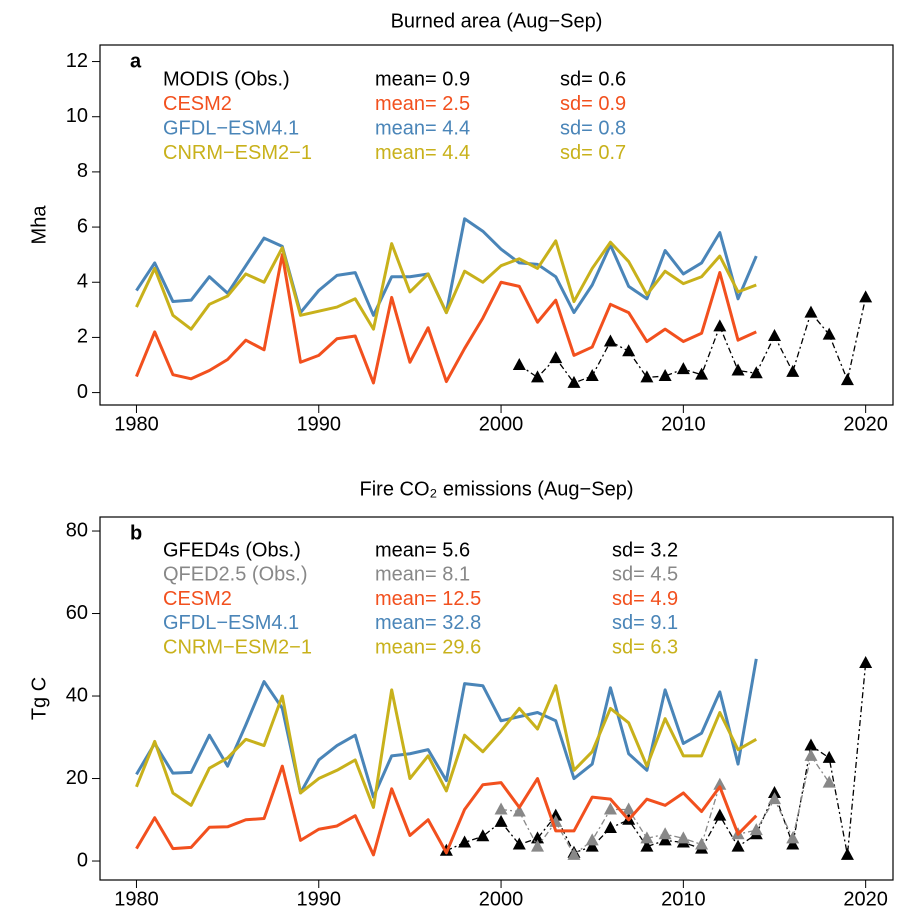  I want to click on legend-mean: mean= 4.4, so click(422, 128).